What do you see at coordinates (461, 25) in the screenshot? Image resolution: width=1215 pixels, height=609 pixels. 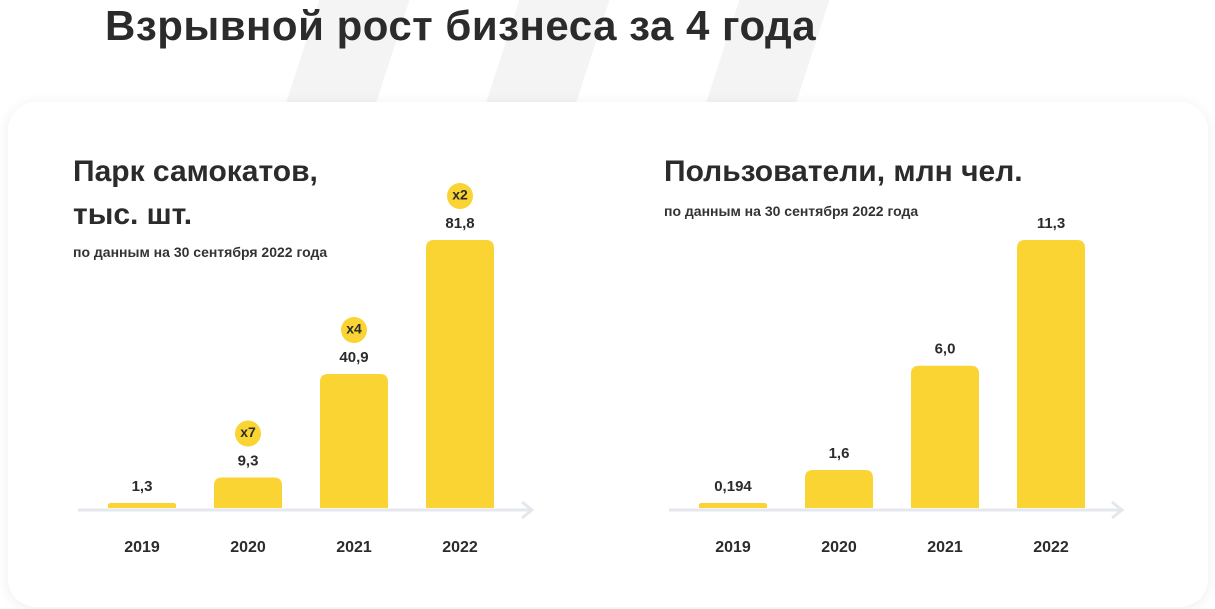 I see `page-title: Взрывной рост бизнеса за 4 года` at bounding box center [461, 25].